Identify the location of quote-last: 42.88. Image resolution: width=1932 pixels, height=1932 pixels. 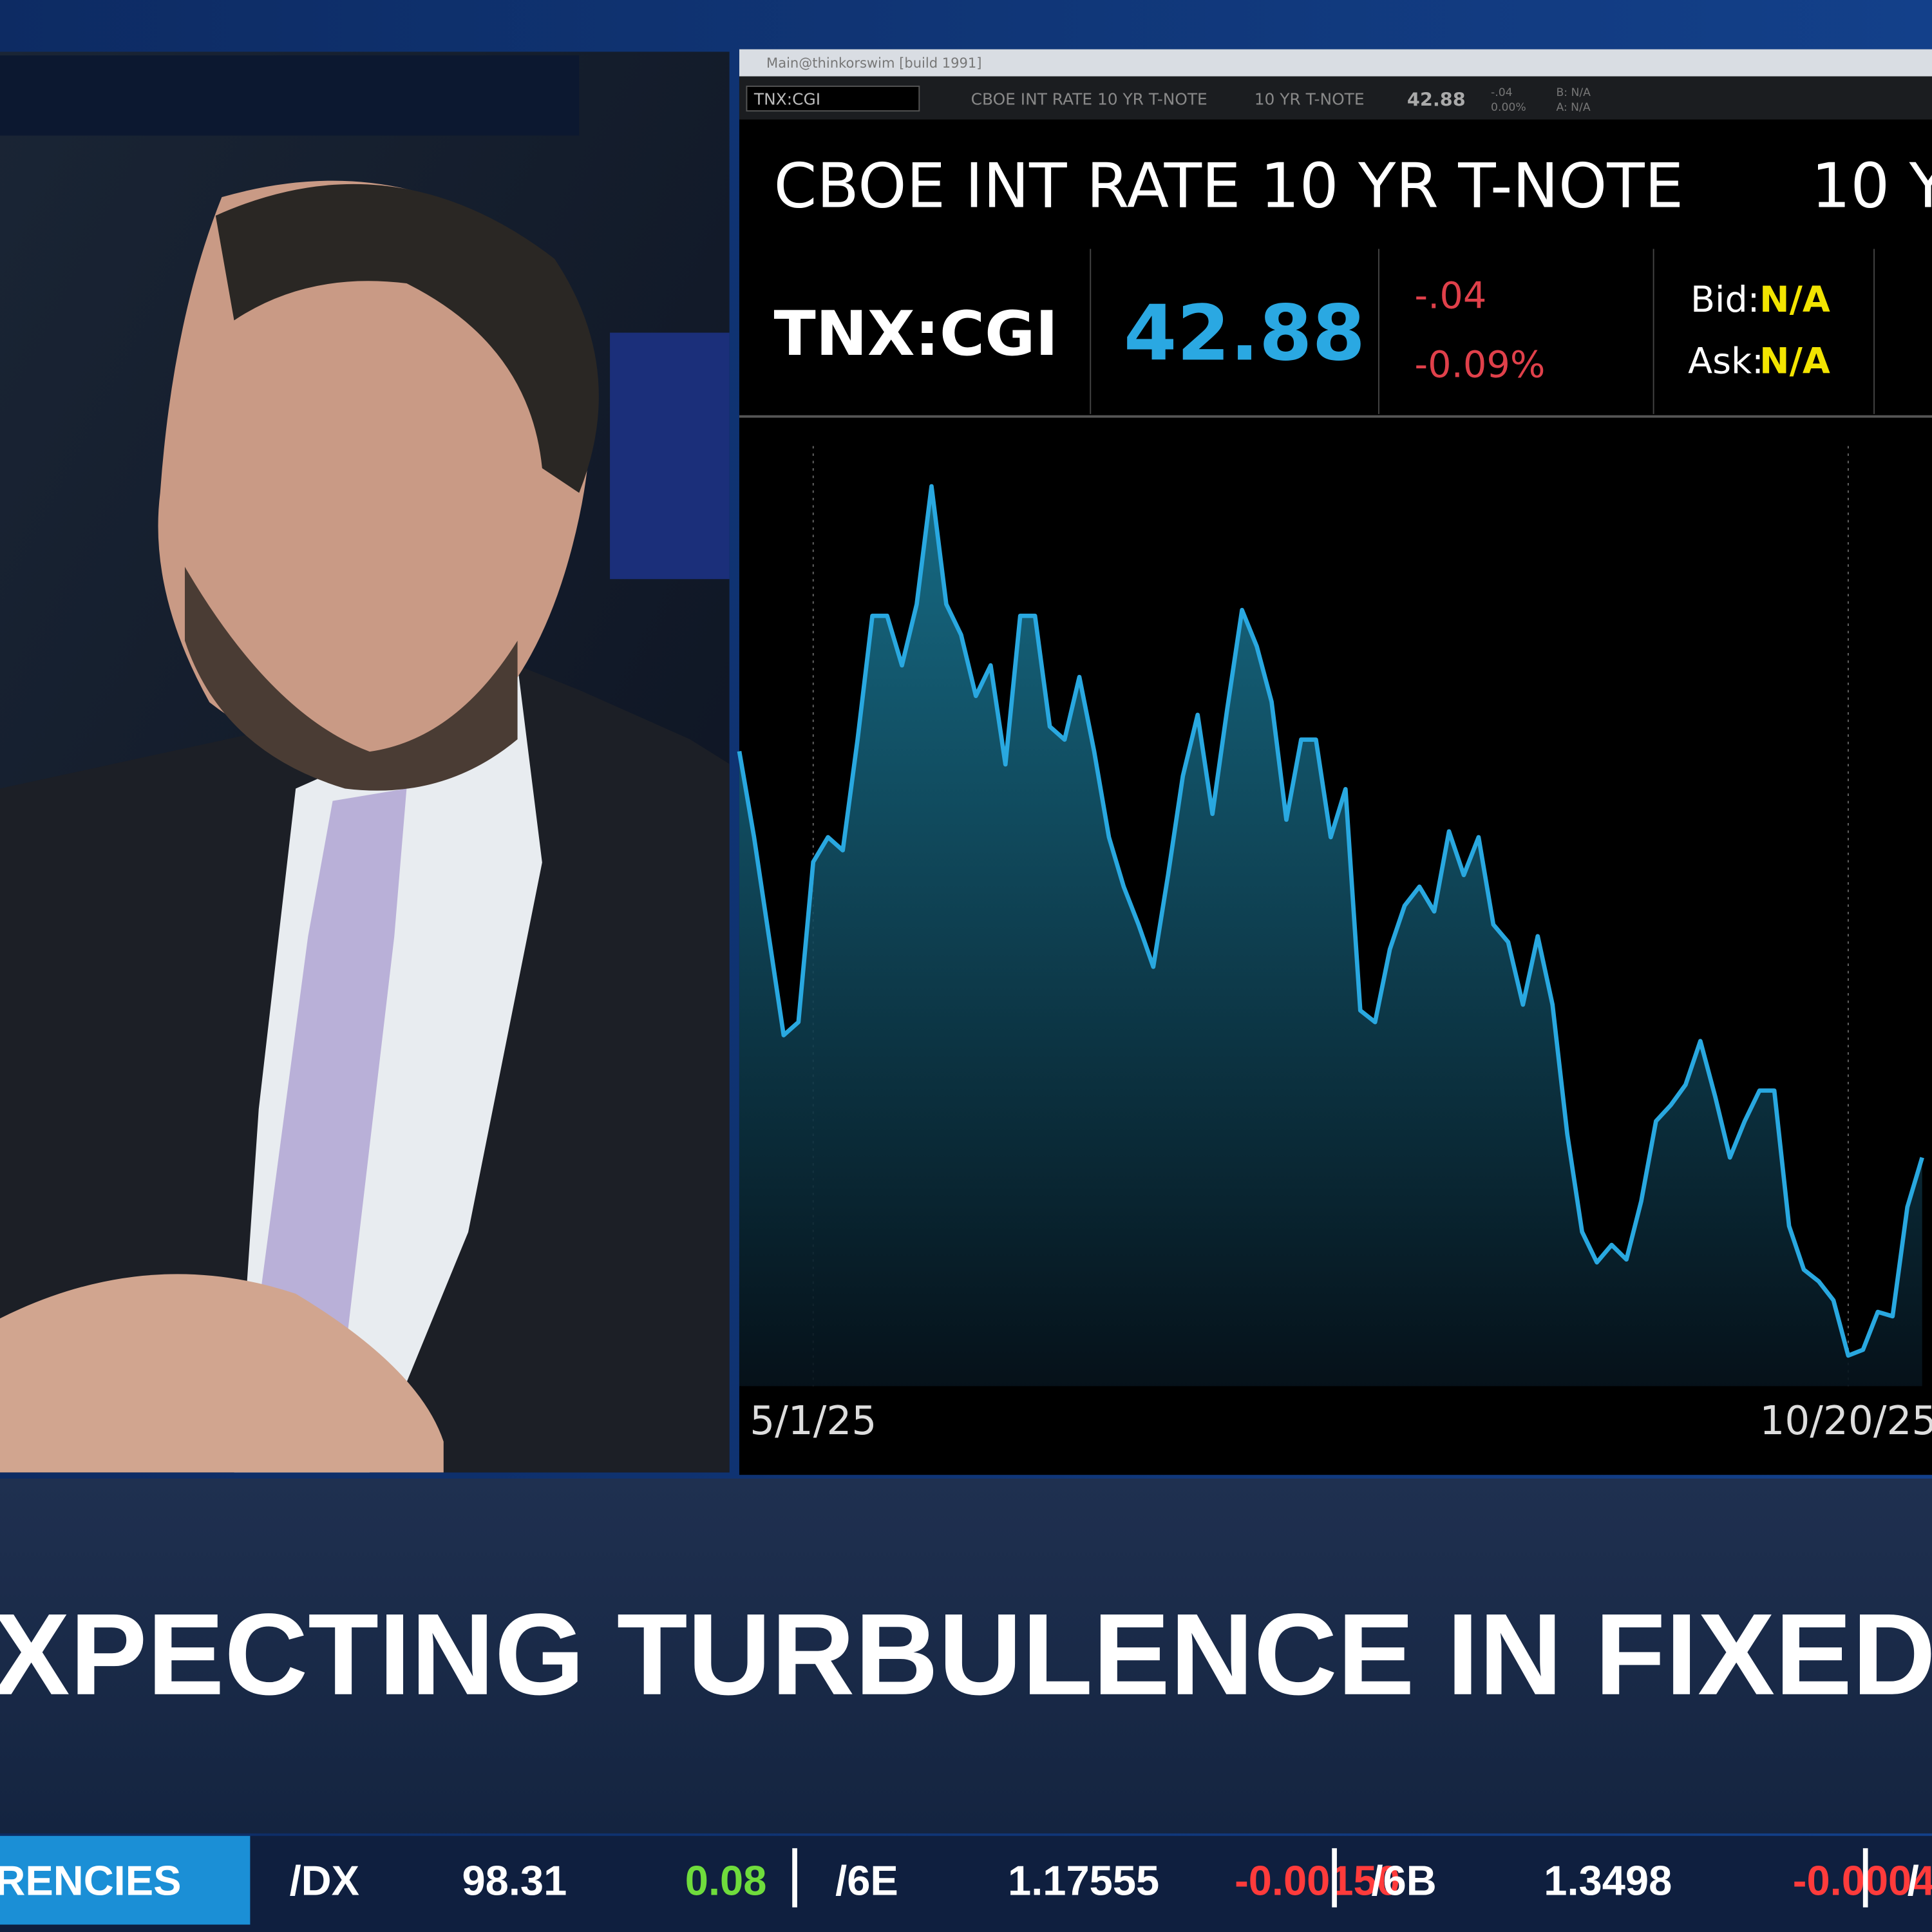
(1244, 334).